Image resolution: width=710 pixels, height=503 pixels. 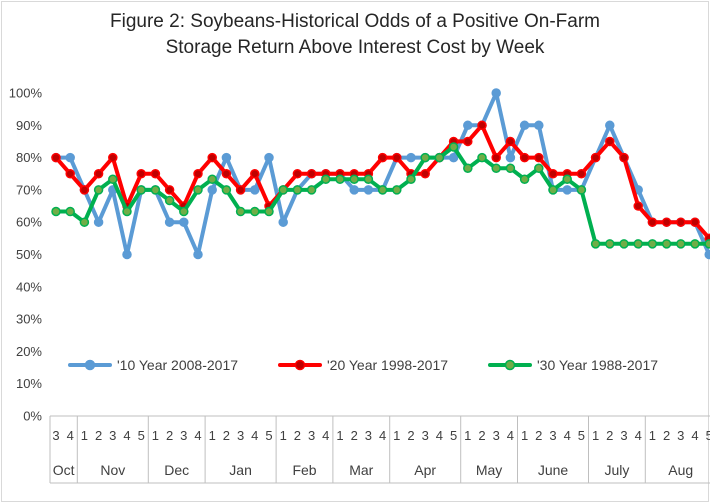 I want to click on month-label: Dec, so click(x=176, y=470).